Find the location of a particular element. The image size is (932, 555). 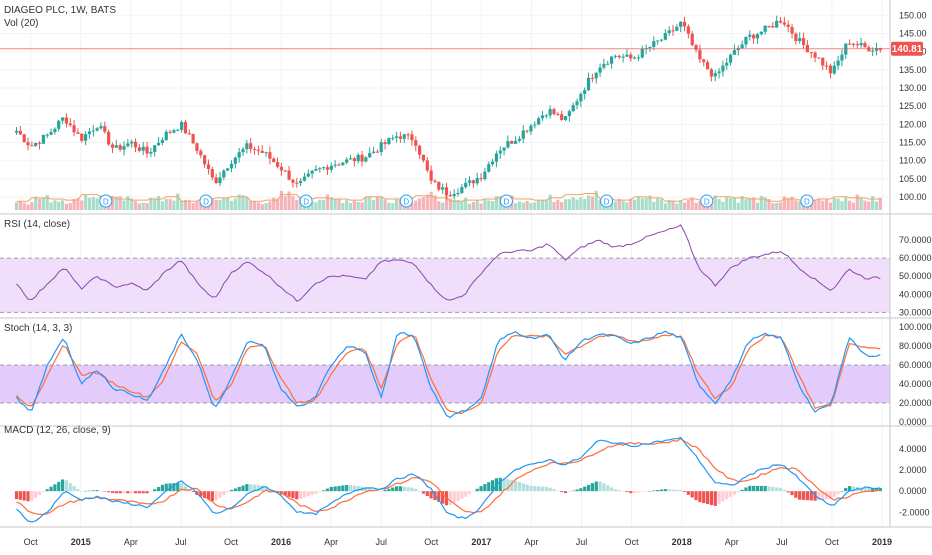

symbol-title: DIAGEO PLC, 1W, BATS is located at coordinates (60, 10).